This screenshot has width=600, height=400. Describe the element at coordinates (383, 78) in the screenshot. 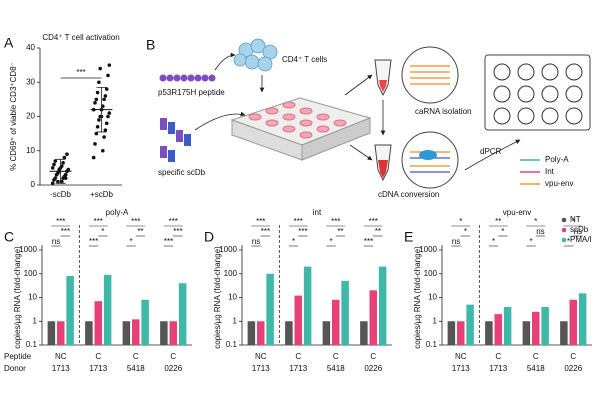

I see `tube` at that location.